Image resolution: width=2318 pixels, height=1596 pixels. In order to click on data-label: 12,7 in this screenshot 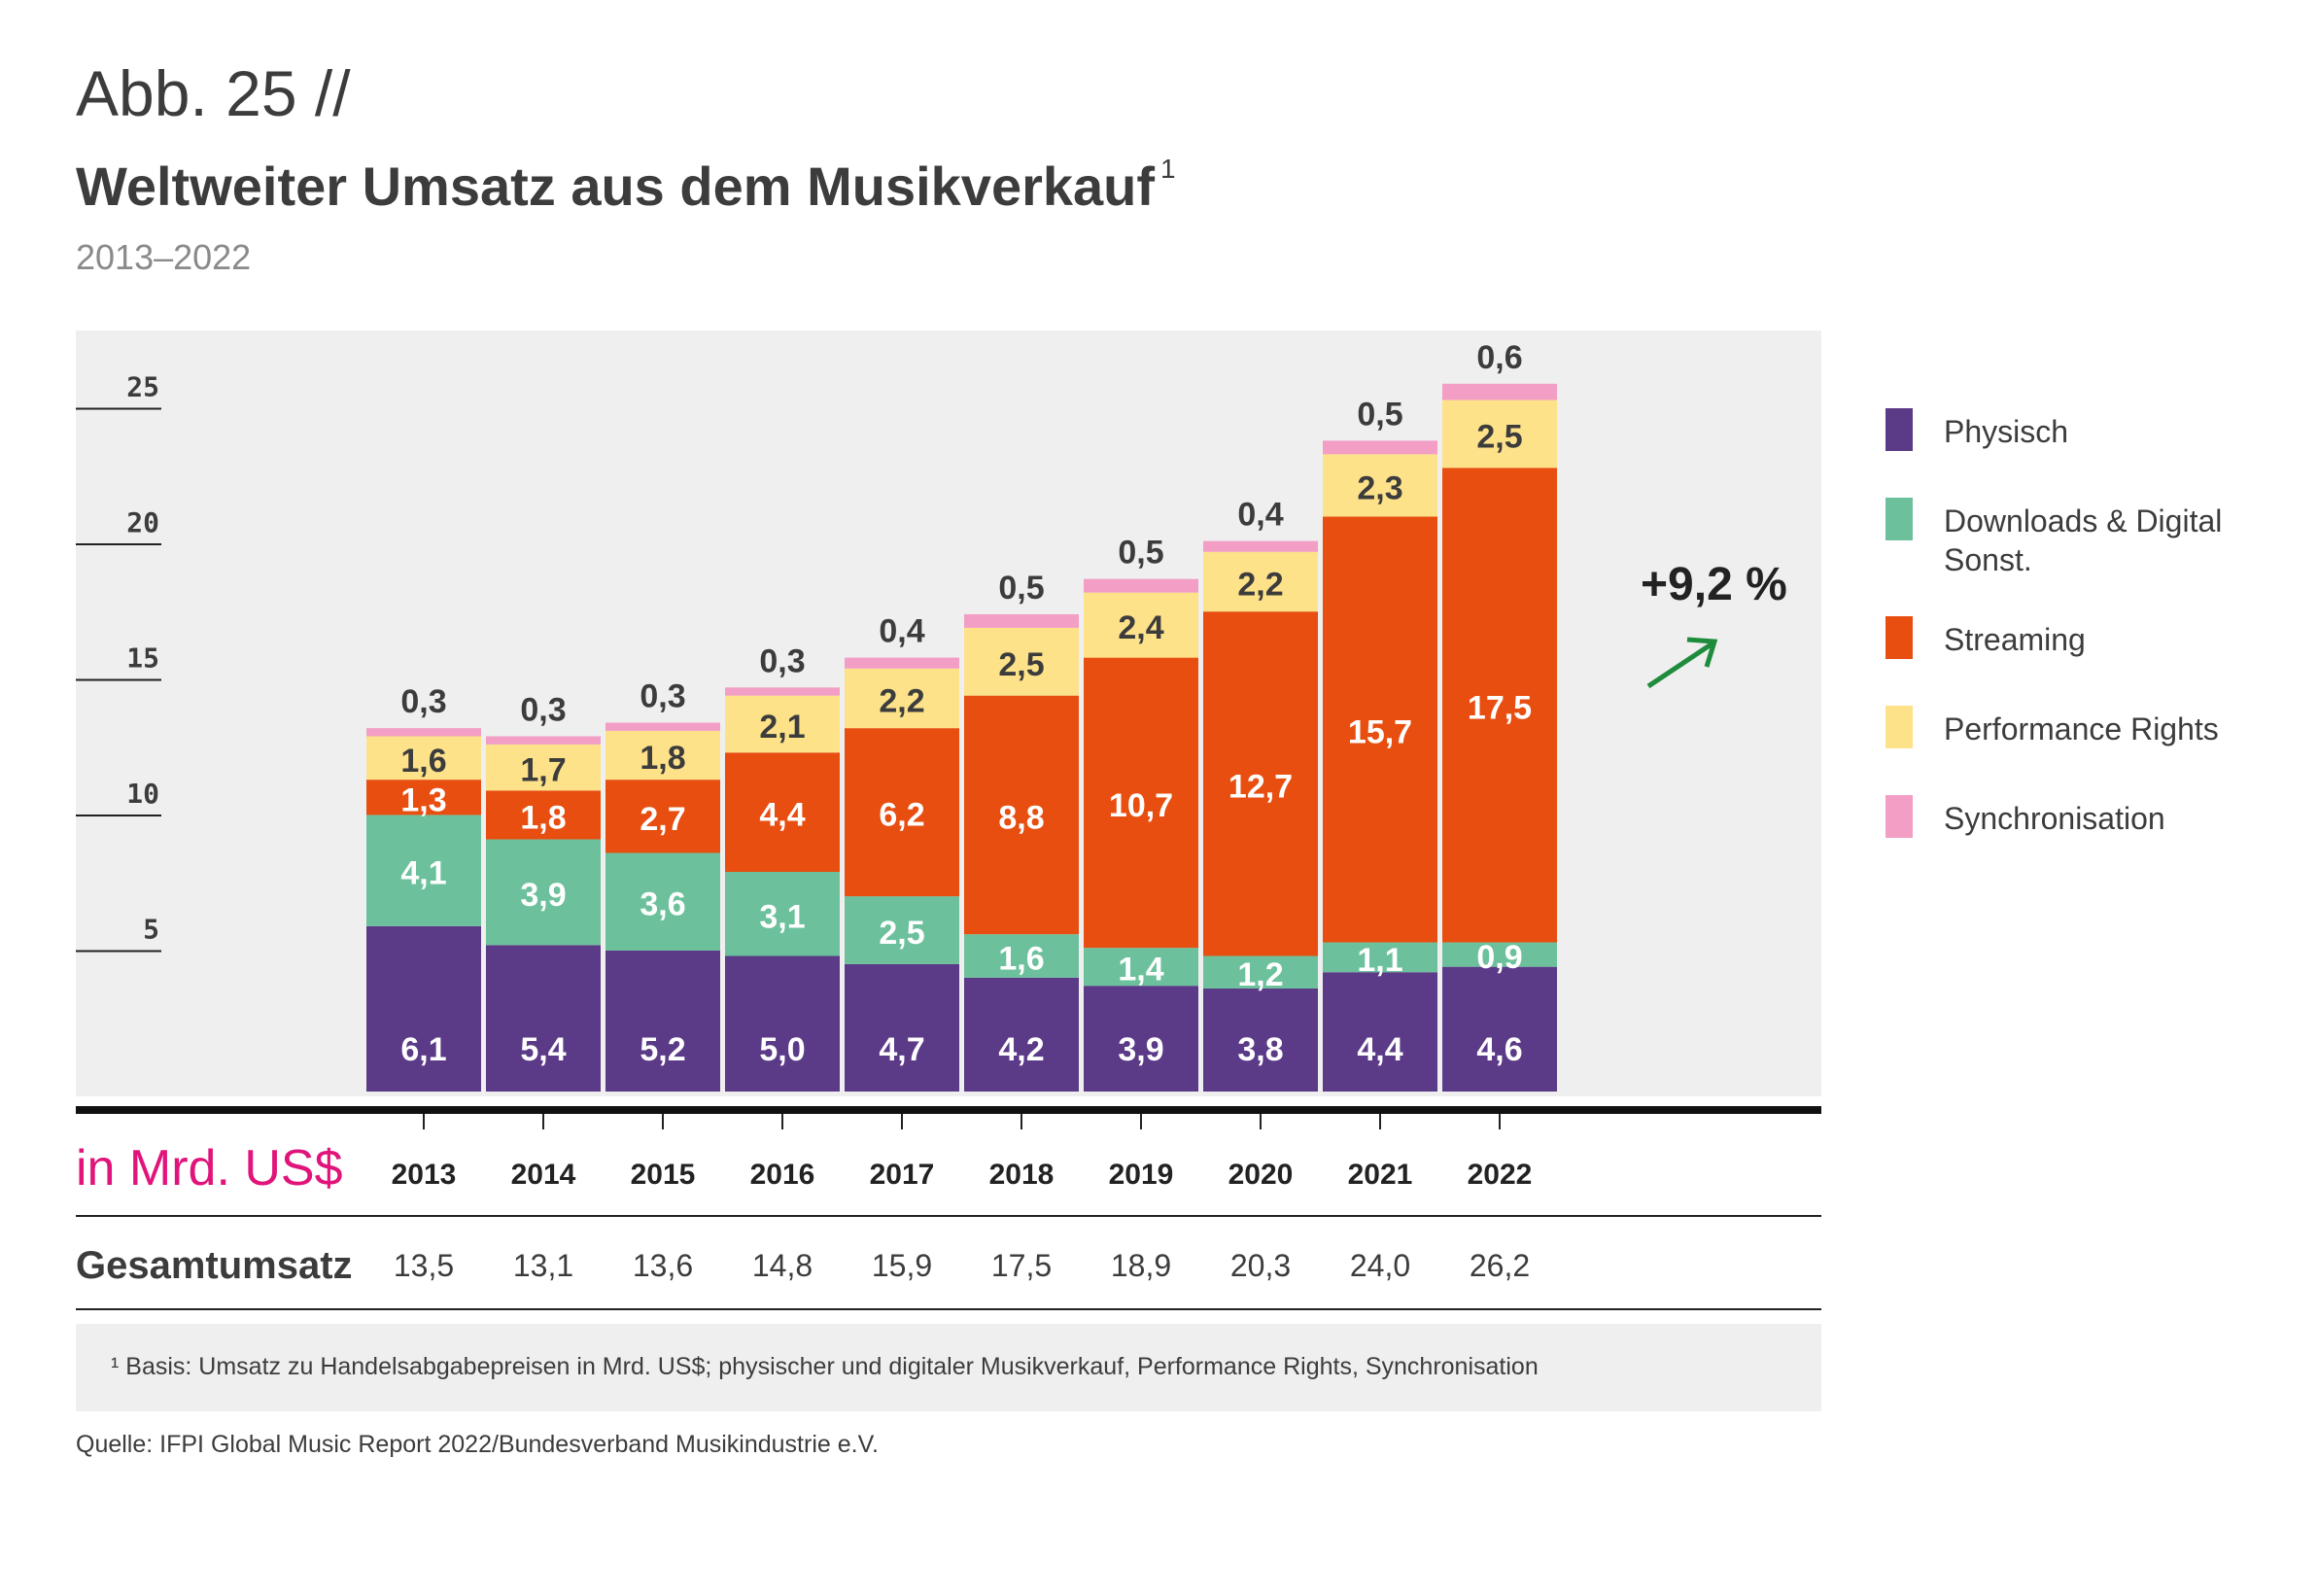, I will do `click(1261, 786)`.